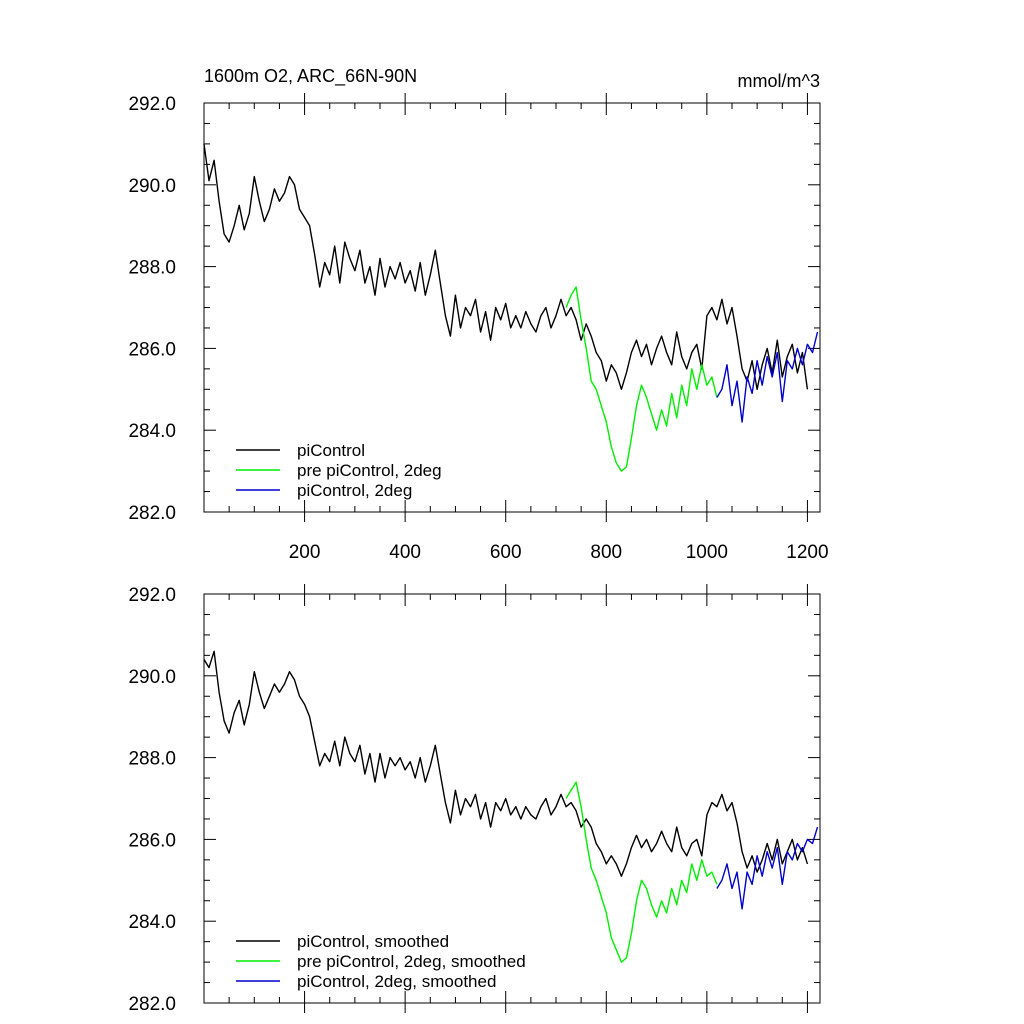 The height and width of the screenshot is (1024, 1024). Describe the element at coordinates (707, 552) in the screenshot. I see `x-tick-label: 1000` at that location.